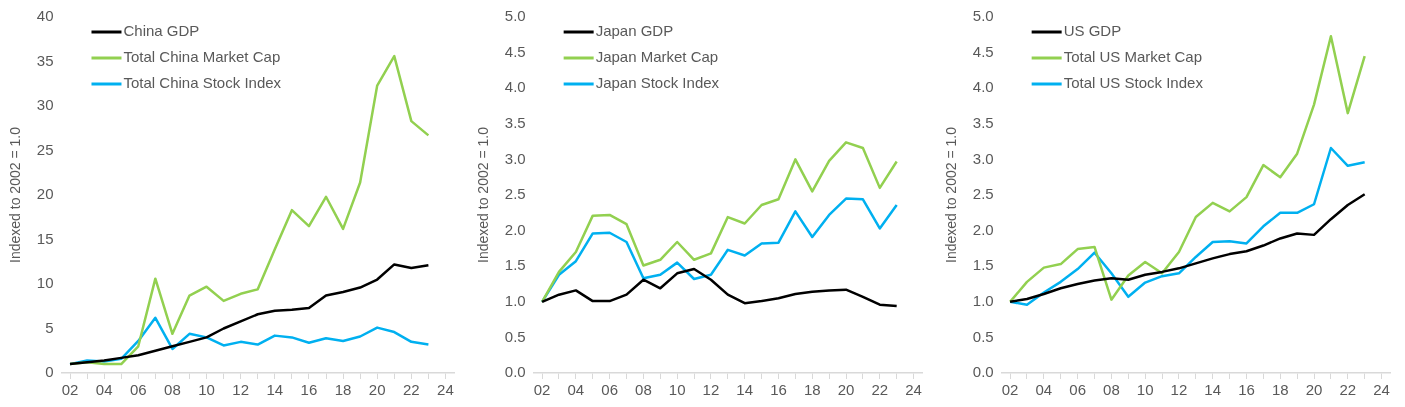 The image size is (1405, 407). What do you see at coordinates (1133, 83) in the screenshot?
I see `legend-label: Total US Stock Index` at bounding box center [1133, 83].